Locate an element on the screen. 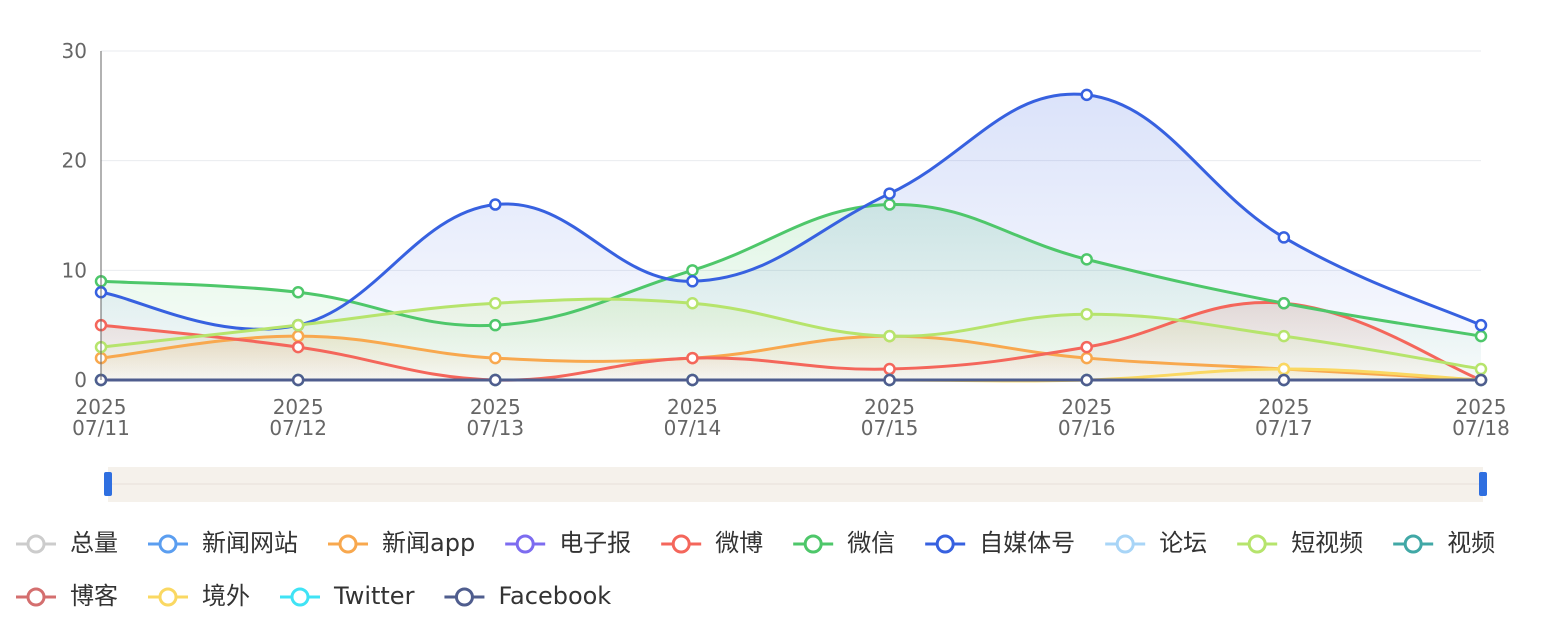 Image resolution: width=1542 pixels, height=644 pixels. legend-item: Twitter is located at coordinates (347, 596).